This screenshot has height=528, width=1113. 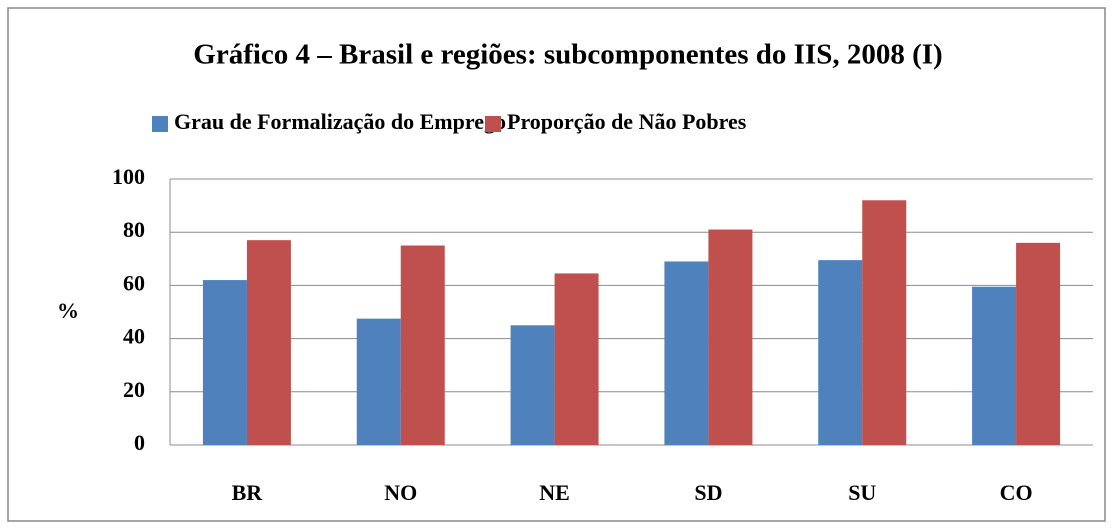 What do you see at coordinates (340, 121) in the screenshot?
I see `legend-label: Grau de Formalização do Emprego` at bounding box center [340, 121].